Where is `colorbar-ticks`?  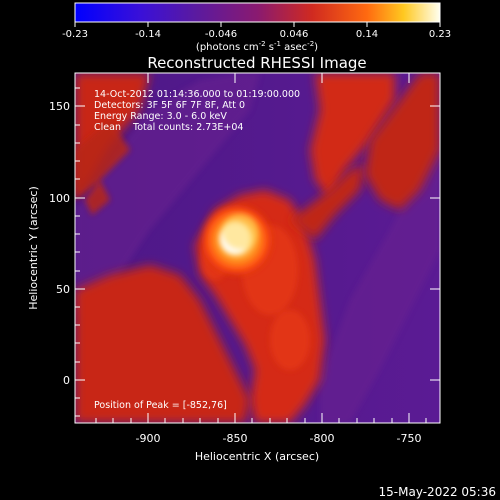 colorbar-ticks is located at coordinates (257, 24).